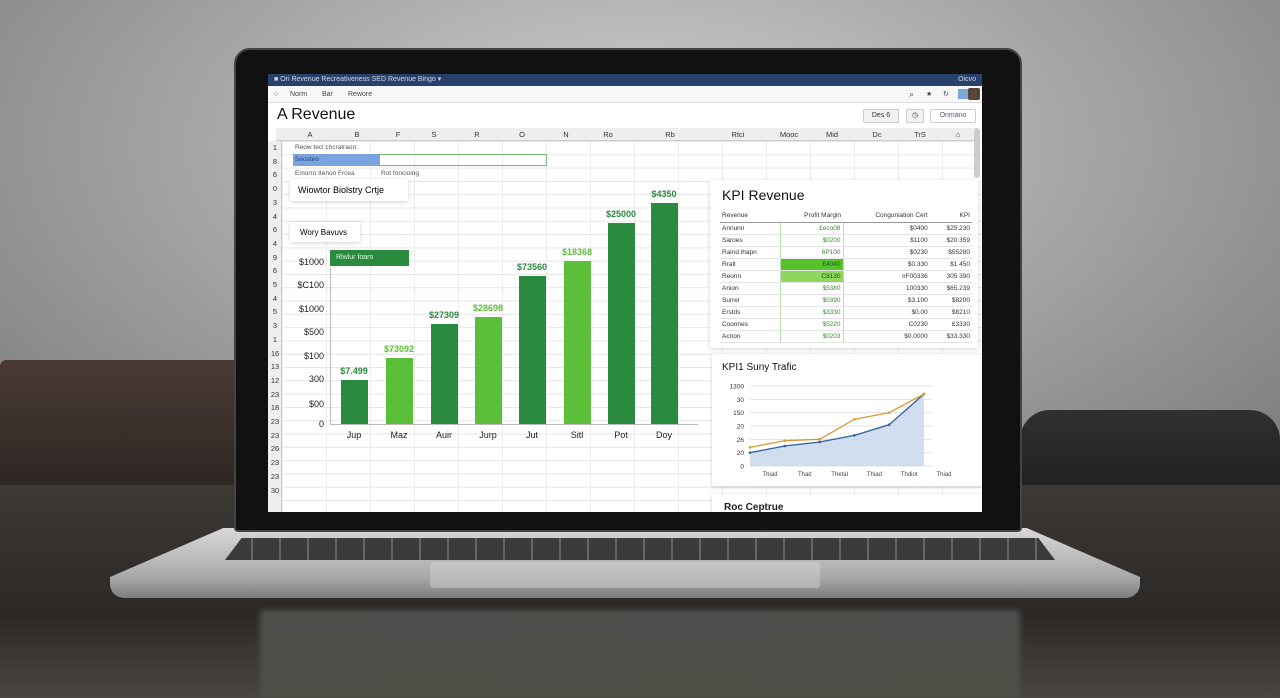 The width and height of the screenshot is (1280, 698). What do you see at coordinates (886, 300) in the screenshot?
I see `kpi-cell: $3.100` at bounding box center [886, 300].